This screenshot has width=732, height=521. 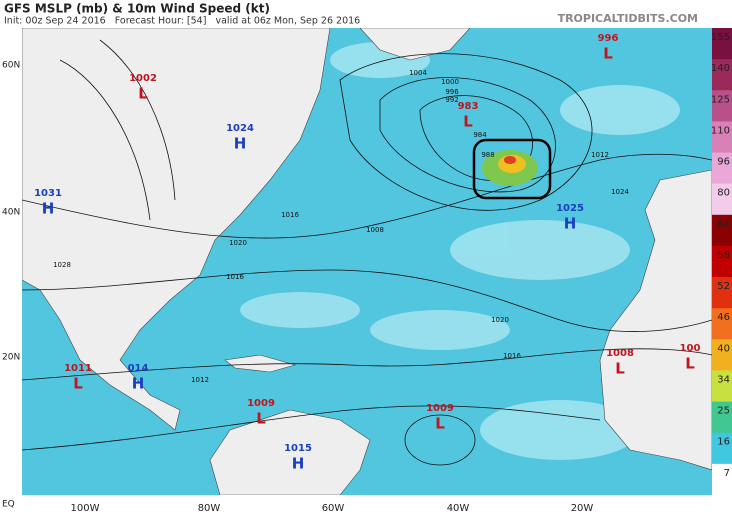 I want to click on pressure-value: 1024, so click(x=240, y=128).